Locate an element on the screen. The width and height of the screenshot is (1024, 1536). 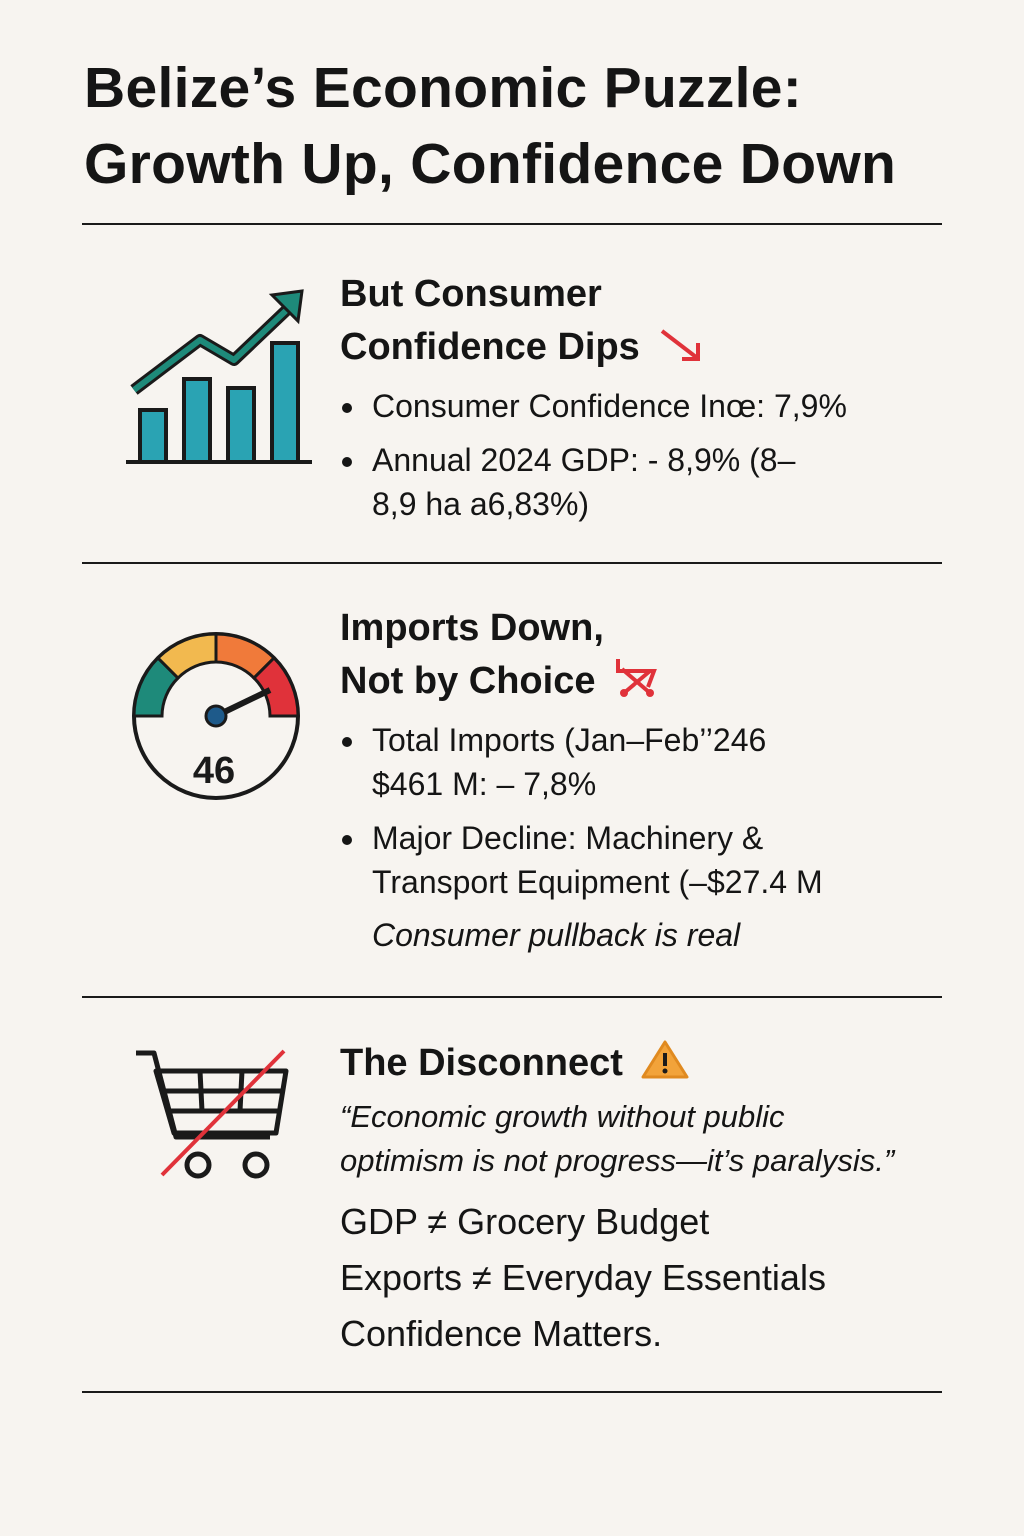
statement: Confidence Matters. is located at coordinates (501, 1333).